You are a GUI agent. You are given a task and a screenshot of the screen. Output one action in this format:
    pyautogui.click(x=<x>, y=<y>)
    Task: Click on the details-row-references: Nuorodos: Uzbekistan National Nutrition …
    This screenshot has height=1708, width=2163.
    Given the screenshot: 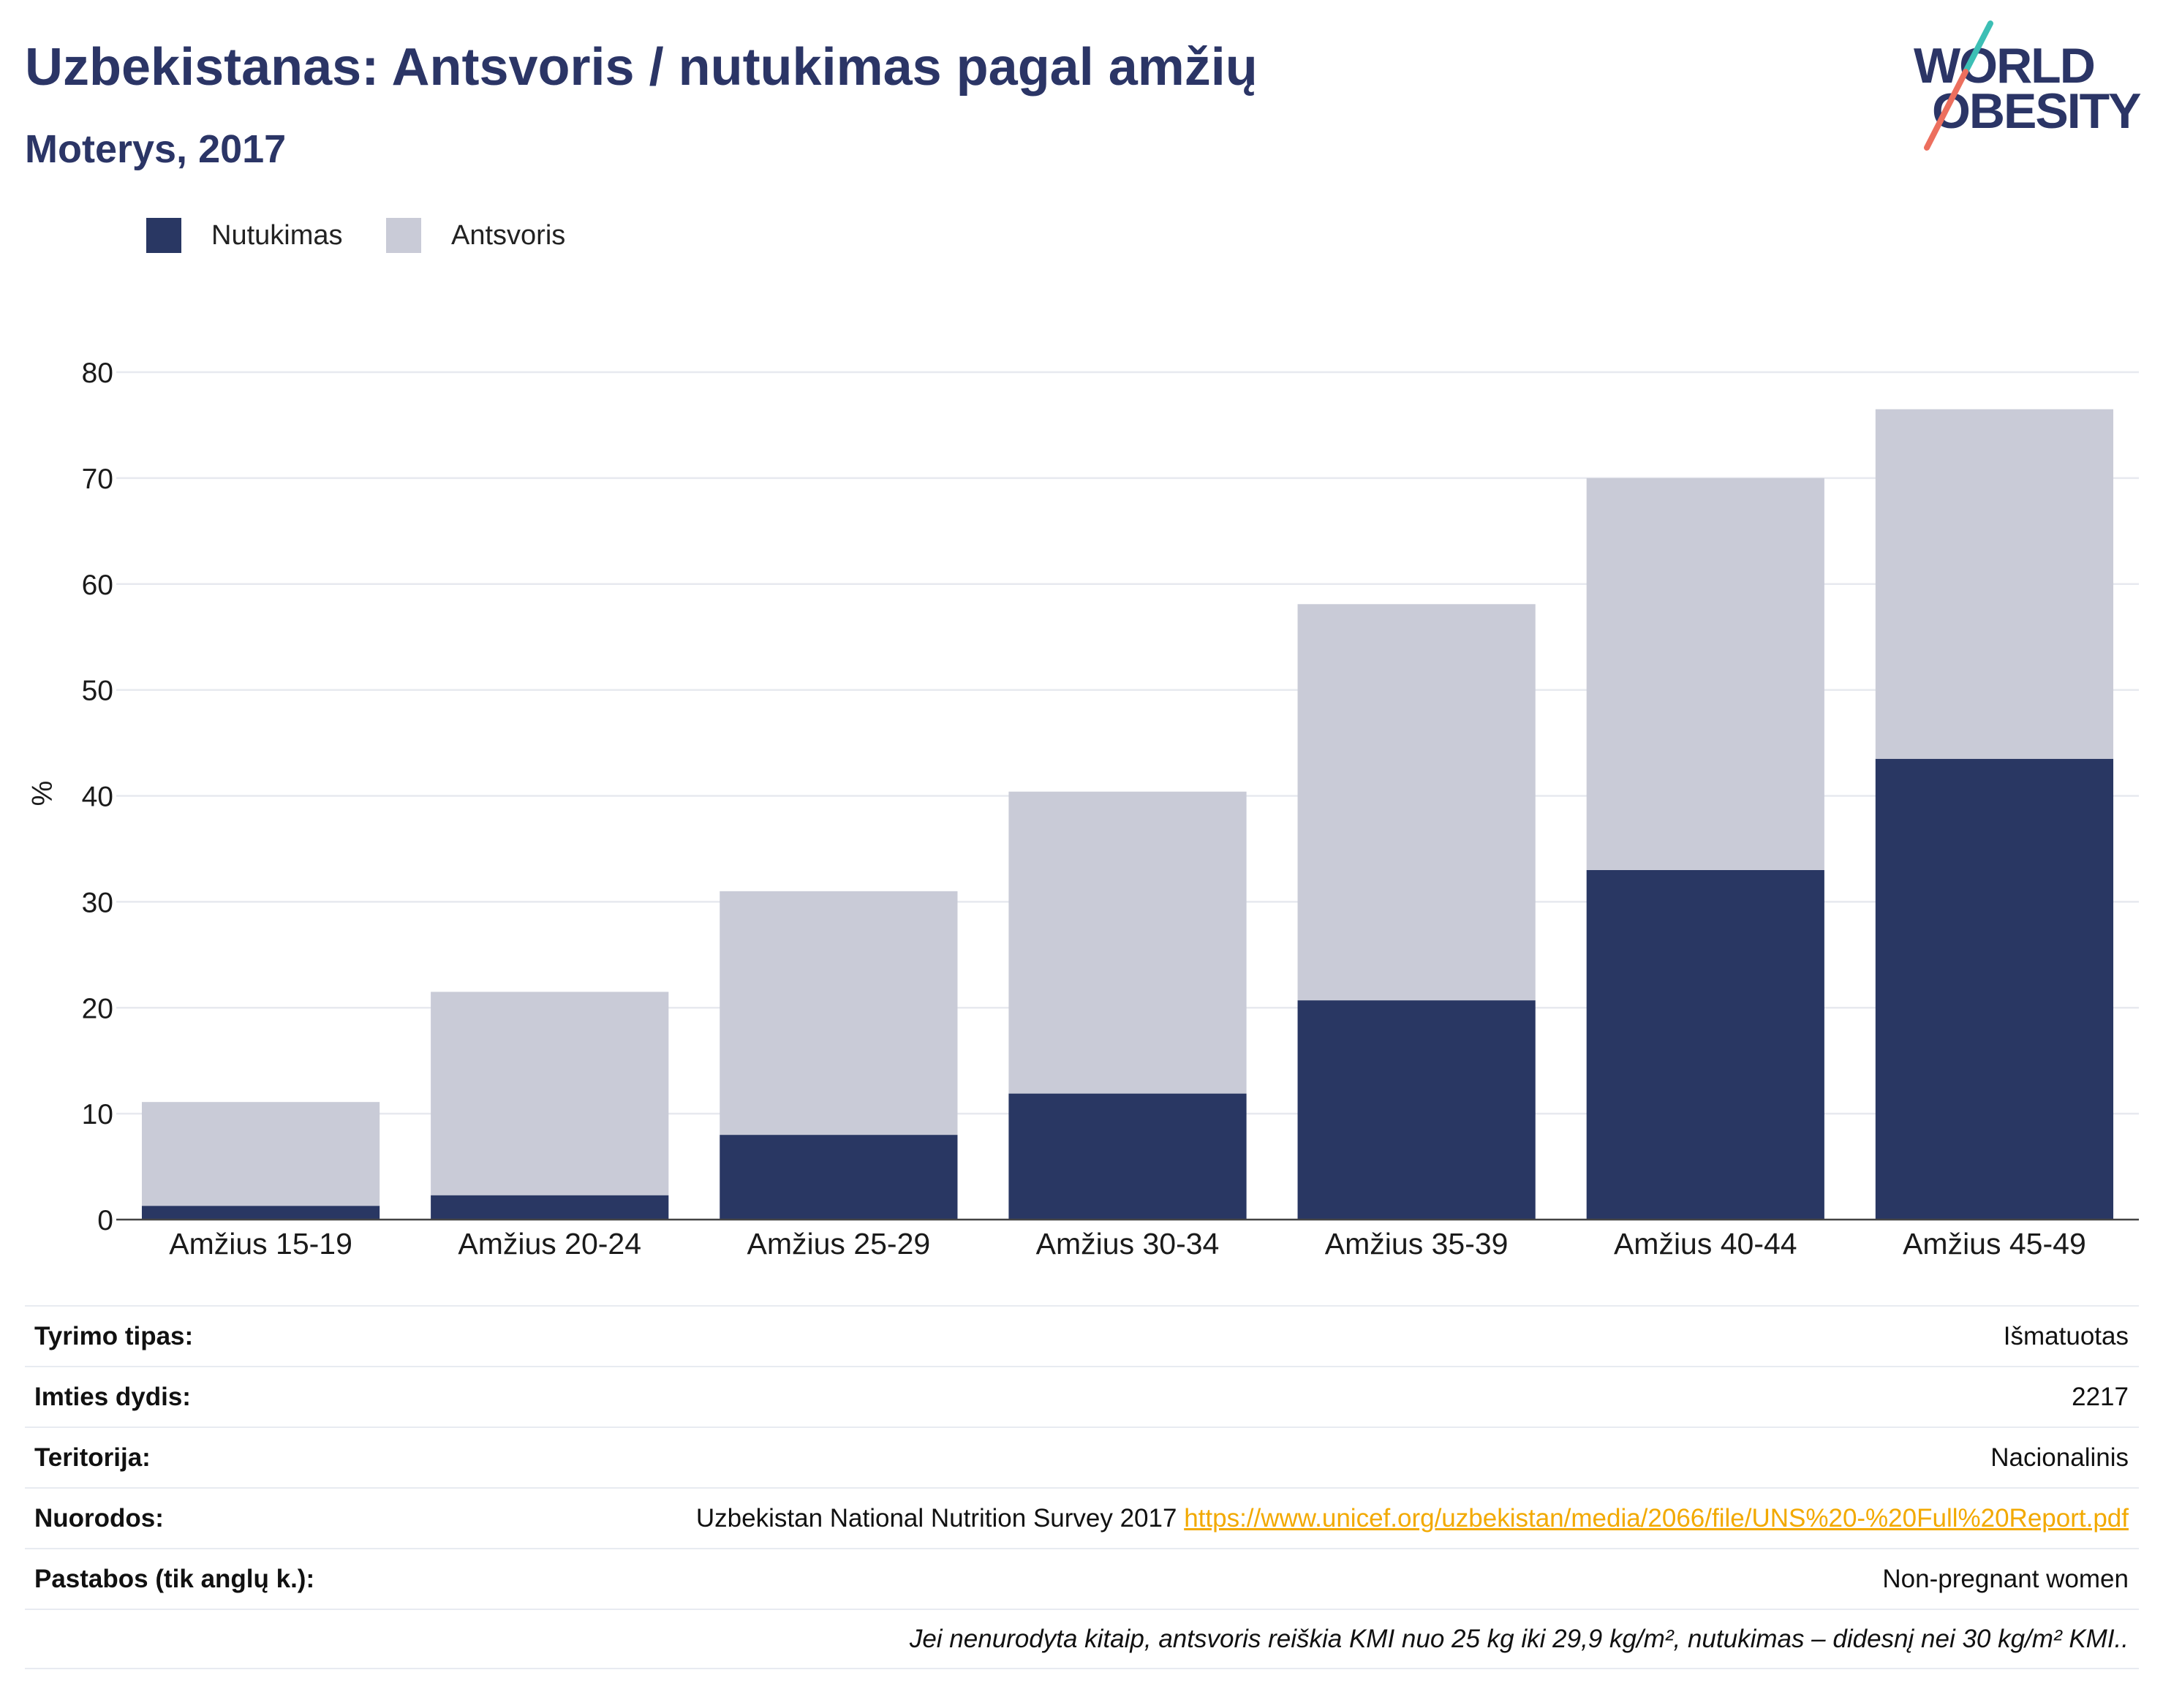 What is the action you would take?
    pyautogui.click(x=1082, y=1517)
    